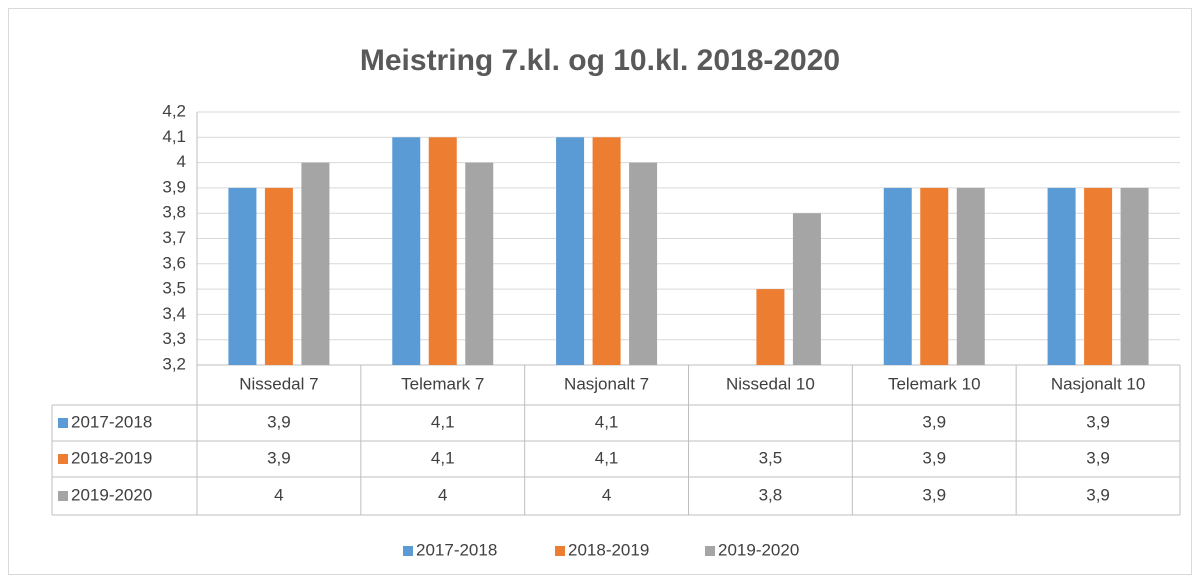 The image size is (1200, 581). What do you see at coordinates (771, 457) in the screenshot?
I see `table-cell: 3,5` at bounding box center [771, 457].